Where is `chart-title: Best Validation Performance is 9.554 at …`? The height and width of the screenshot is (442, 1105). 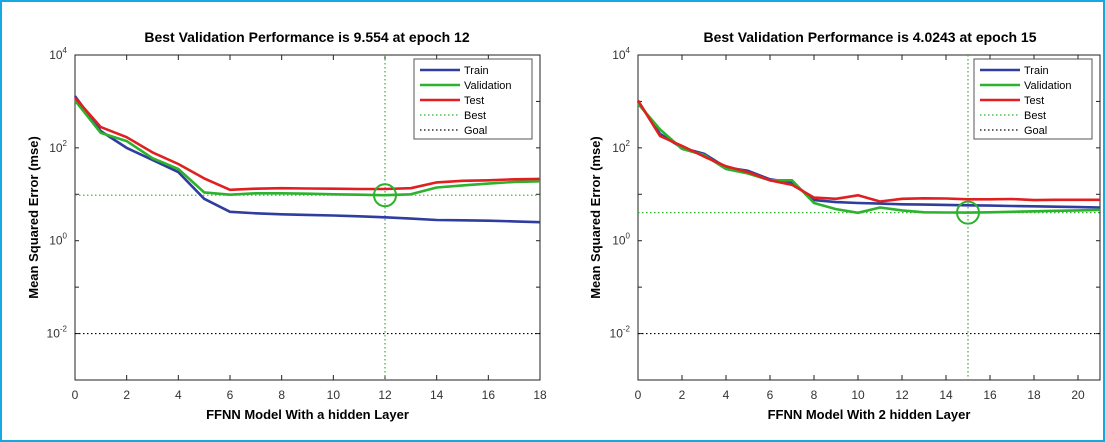
chart-title: Best Validation Performance is 9.554 at … is located at coordinates (306, 37).